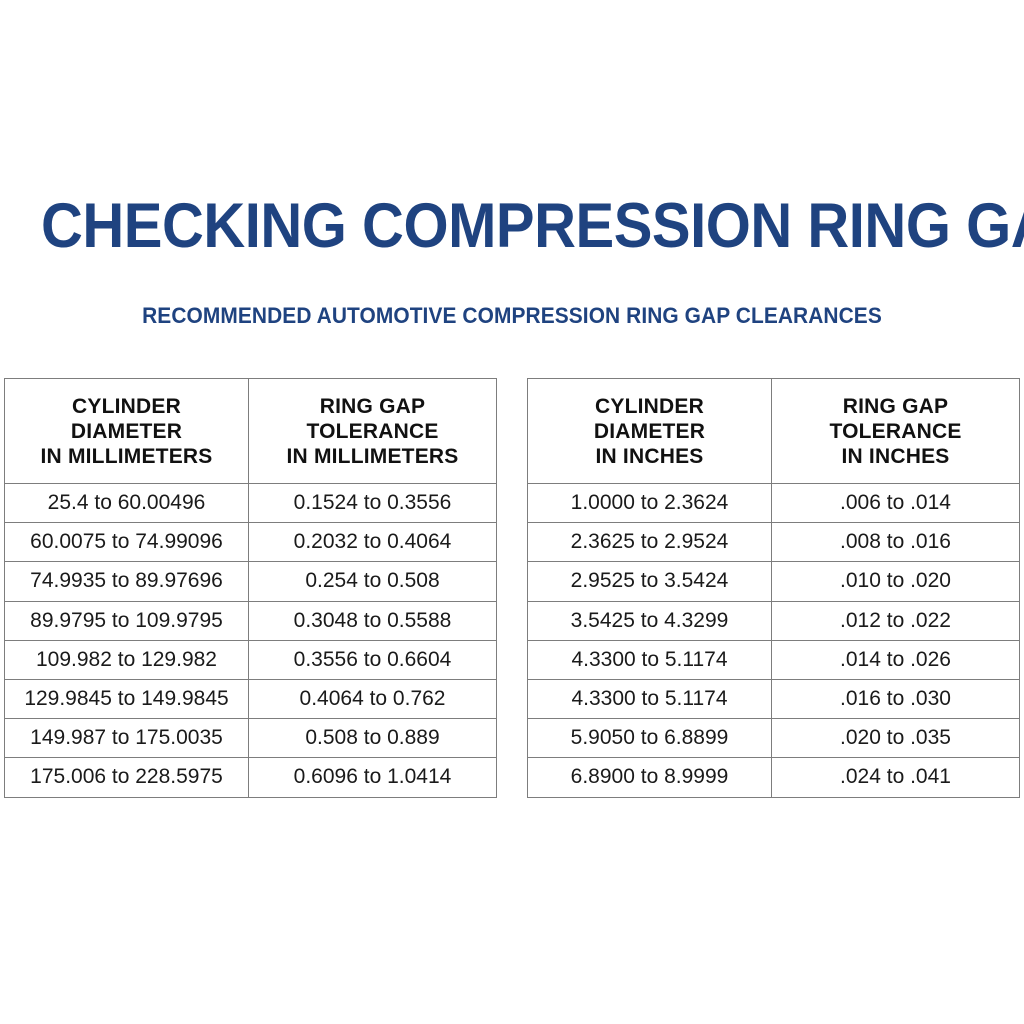 This screenshot has width=1024, height=1024. I want to click on column-header-cylinder-diameter-mm: CYLINDER DIAMETER IN MILLIMETERS, so click(126, 431).